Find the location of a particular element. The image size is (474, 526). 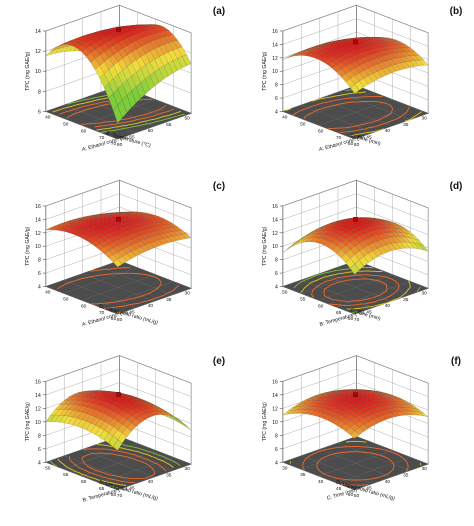

panel-label: (e) is located at coordinates (219, 361).